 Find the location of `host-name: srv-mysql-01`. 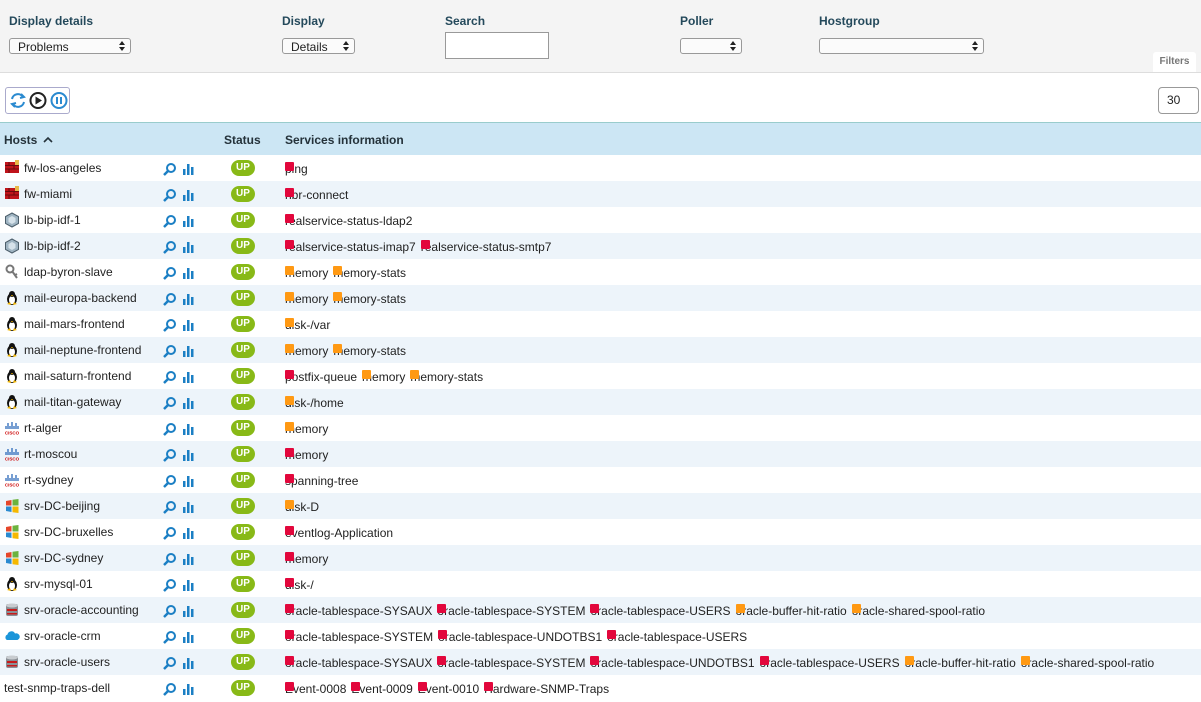

host-name: srv-mysql-01 is located at coordinates (58, 584).